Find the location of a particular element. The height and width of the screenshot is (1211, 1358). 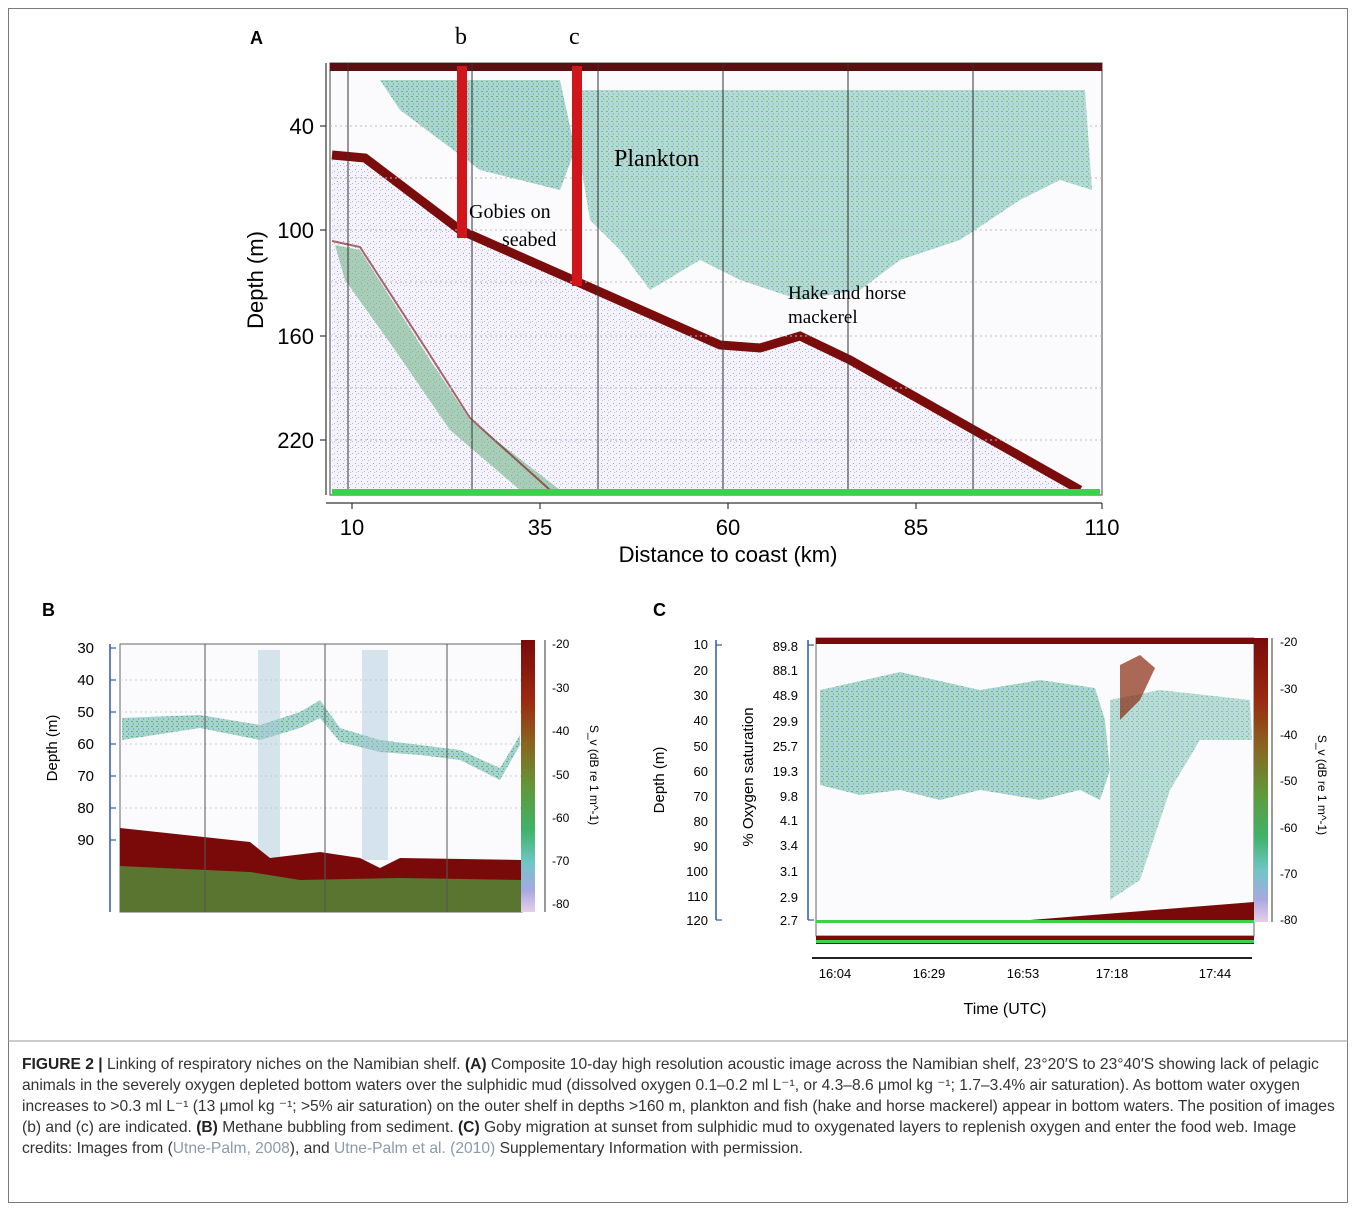

panel-b-cbar-tick: -80 is located at coordinates (561, 904).